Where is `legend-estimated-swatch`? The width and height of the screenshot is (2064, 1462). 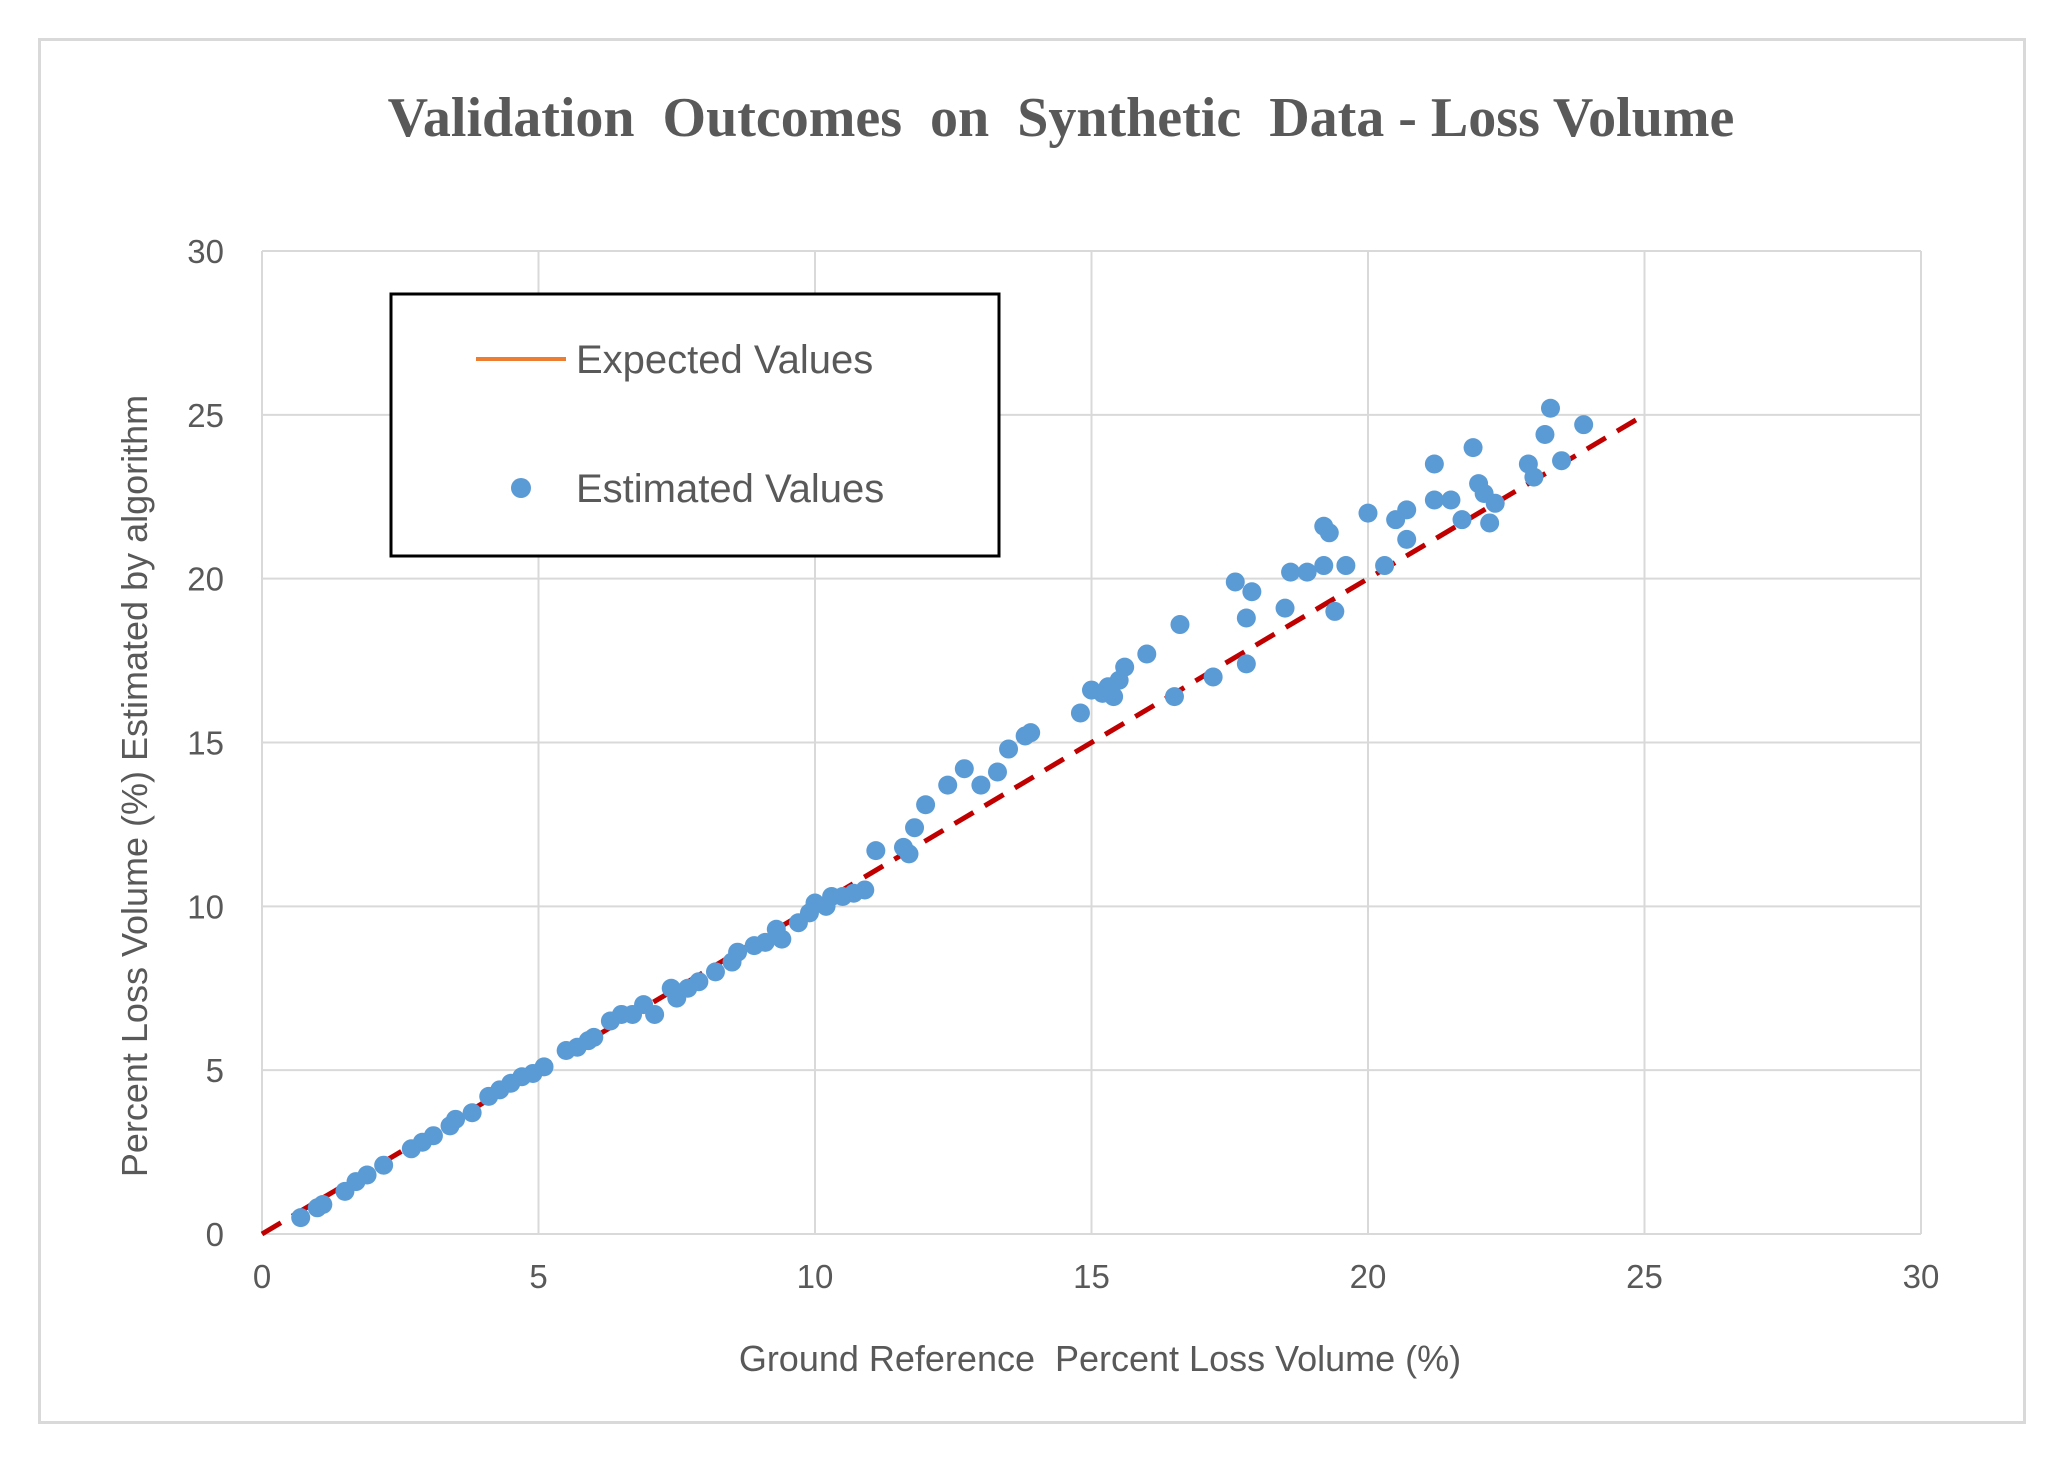
legend-estimated-swatch is located at coordinates (521, 488).